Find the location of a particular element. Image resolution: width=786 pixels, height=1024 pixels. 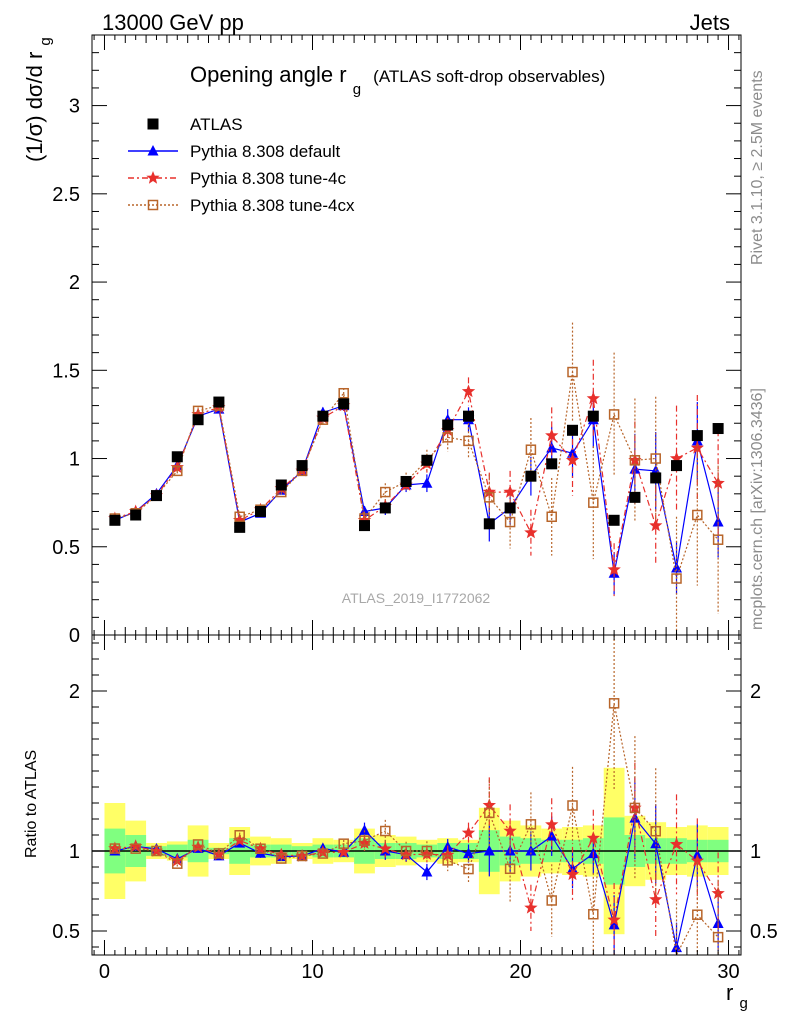

series-line-default is located at coordinates (416, 489).